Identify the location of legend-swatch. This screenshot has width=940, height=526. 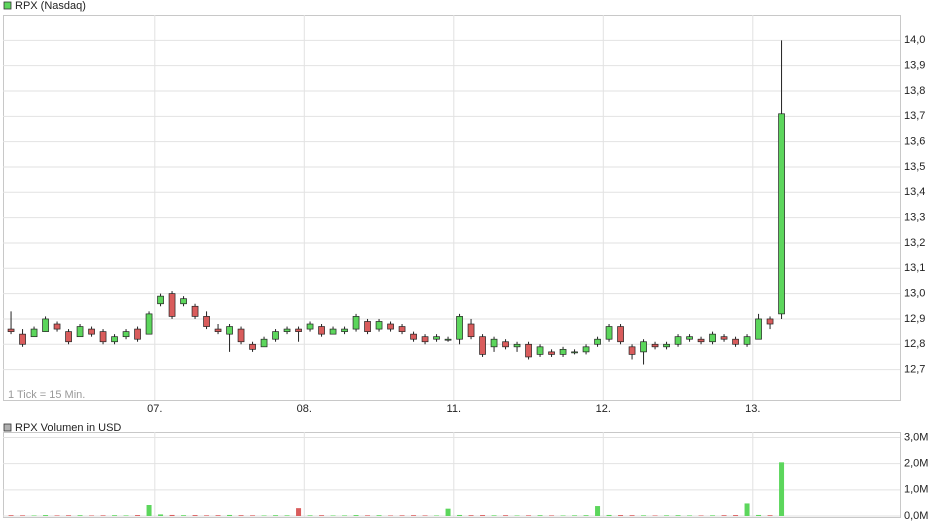
(7, 427).